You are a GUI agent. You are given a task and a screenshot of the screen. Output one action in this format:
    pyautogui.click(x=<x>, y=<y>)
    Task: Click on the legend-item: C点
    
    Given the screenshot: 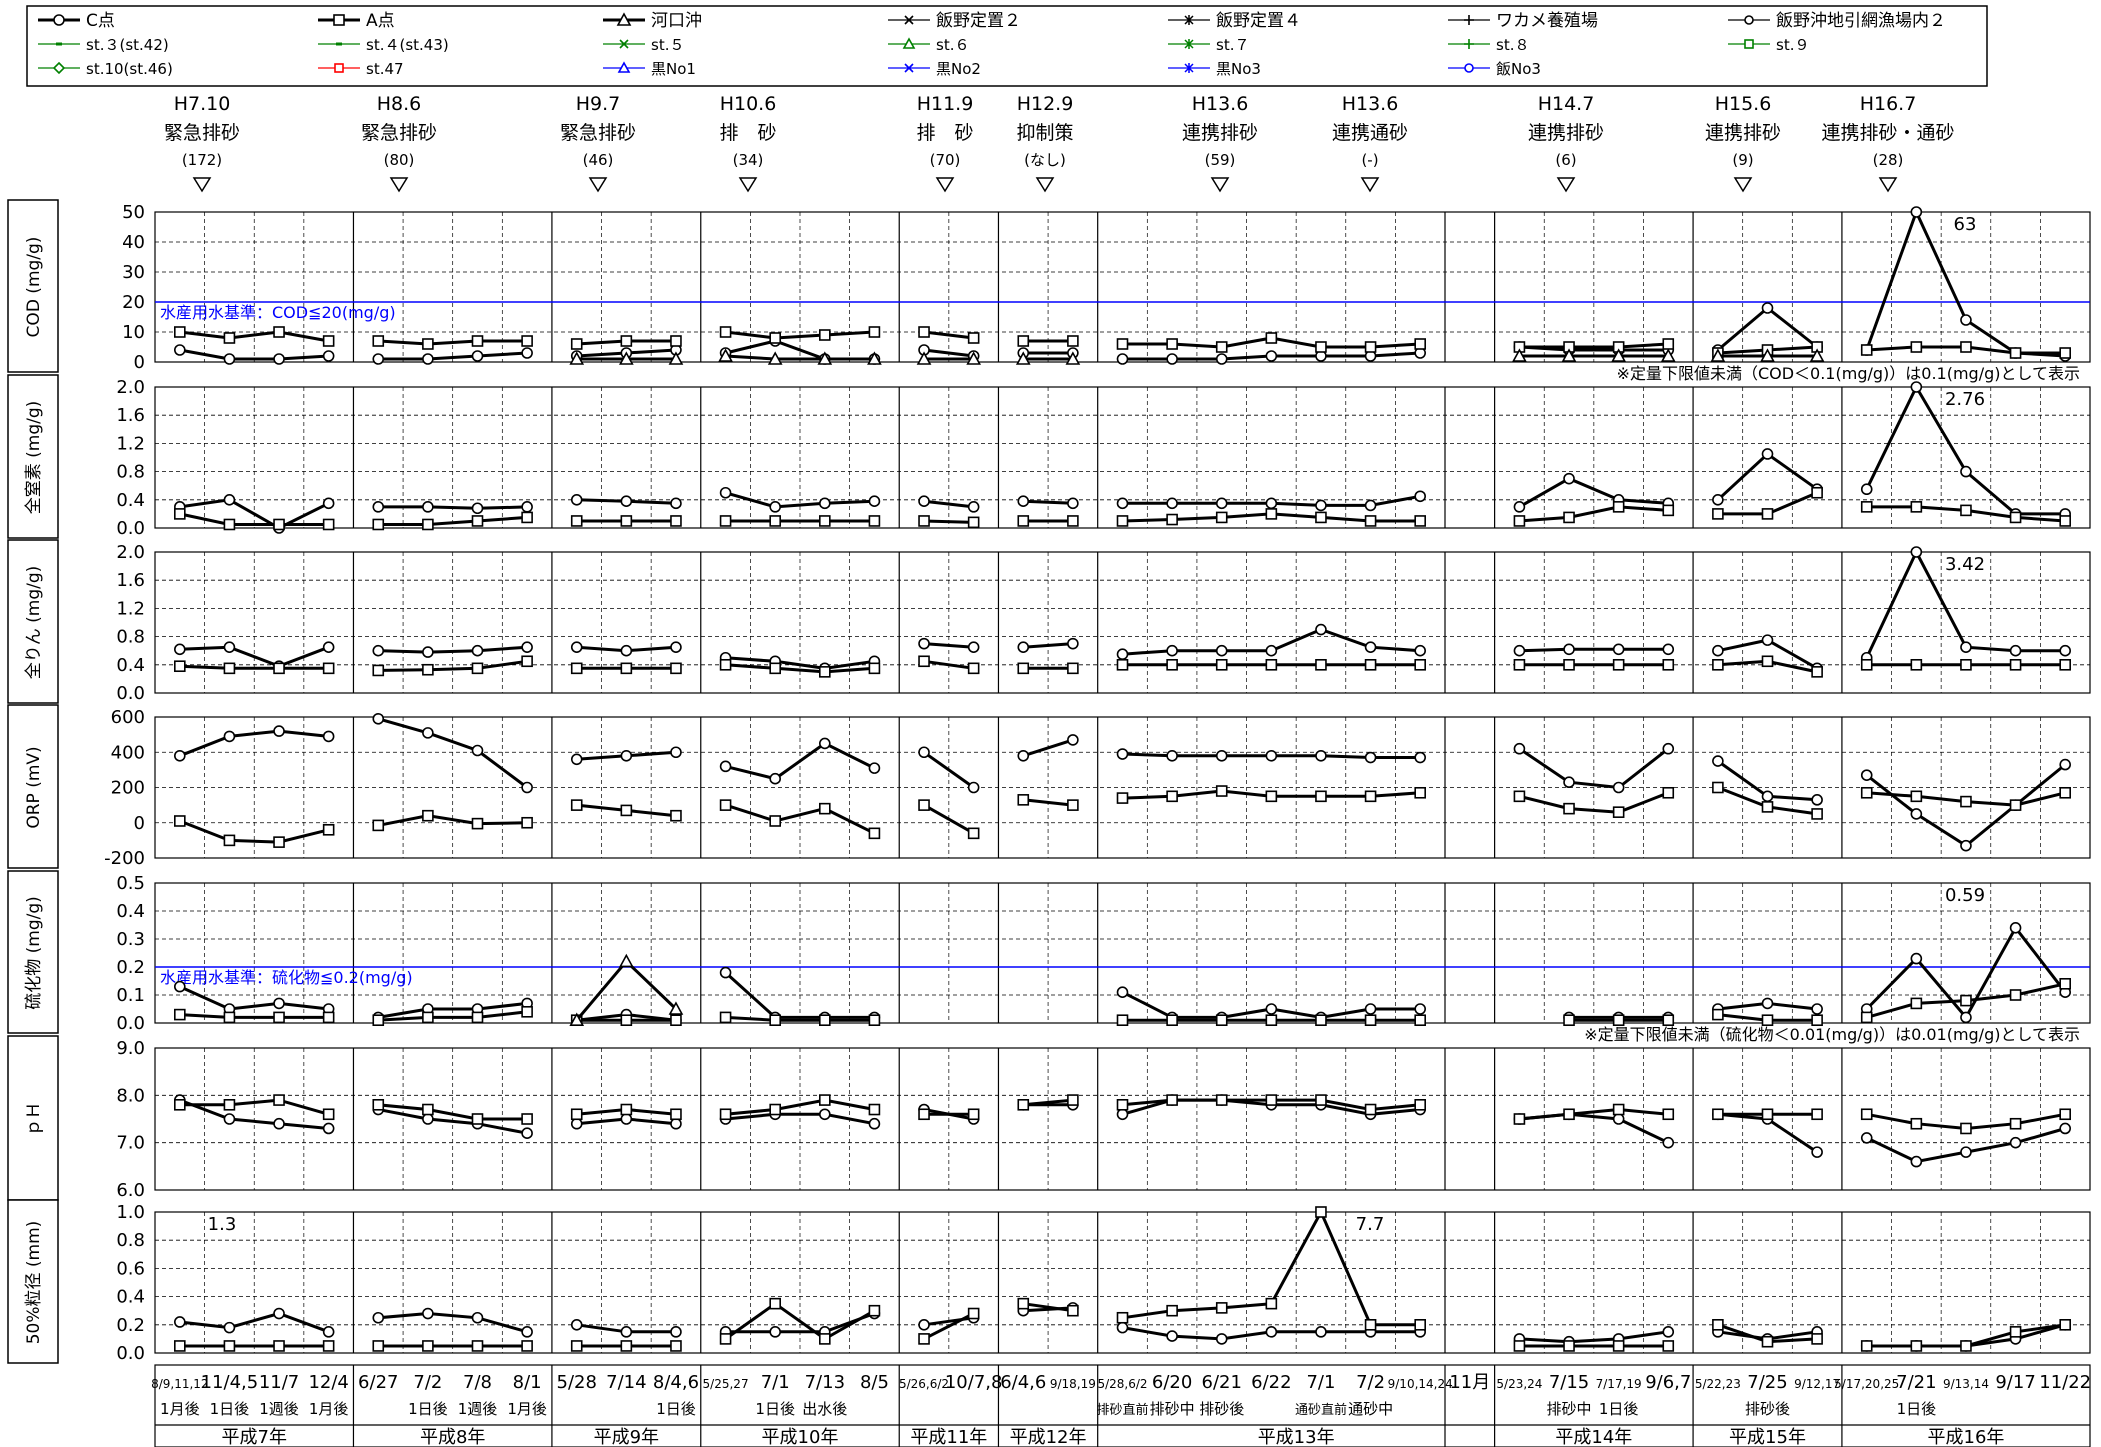 What is the action you would take?
    pyautogui.click(x=76, y=21)
    